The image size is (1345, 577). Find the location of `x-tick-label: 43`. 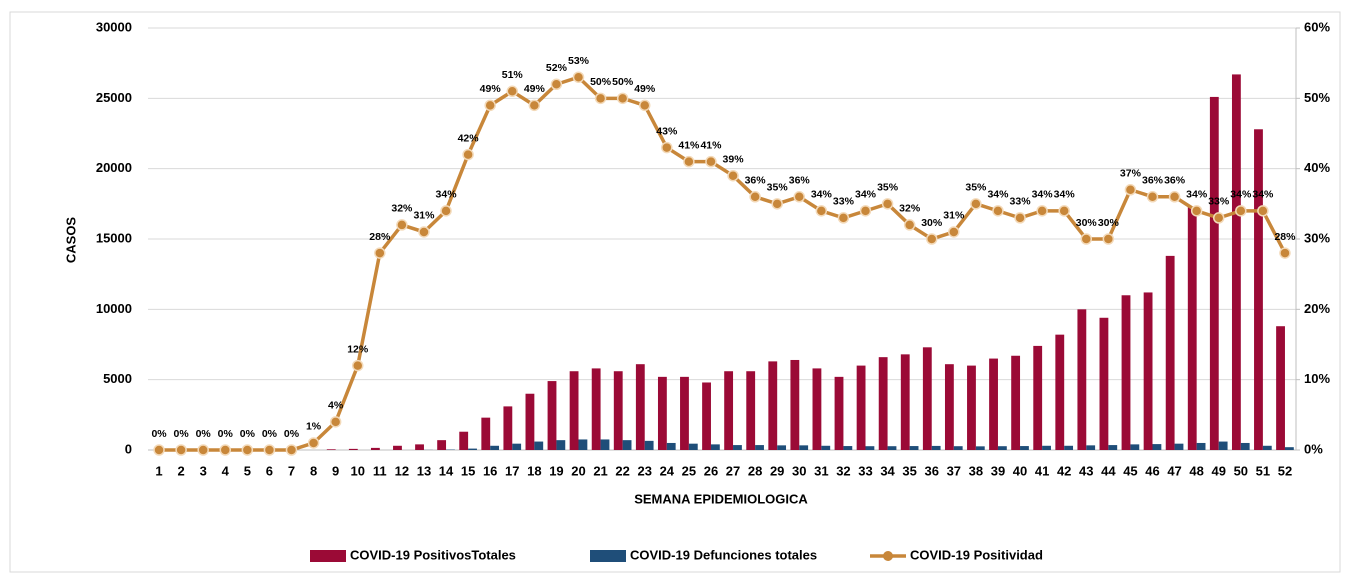

x-tick-label: 43 is located at coordinates (1086, 470).